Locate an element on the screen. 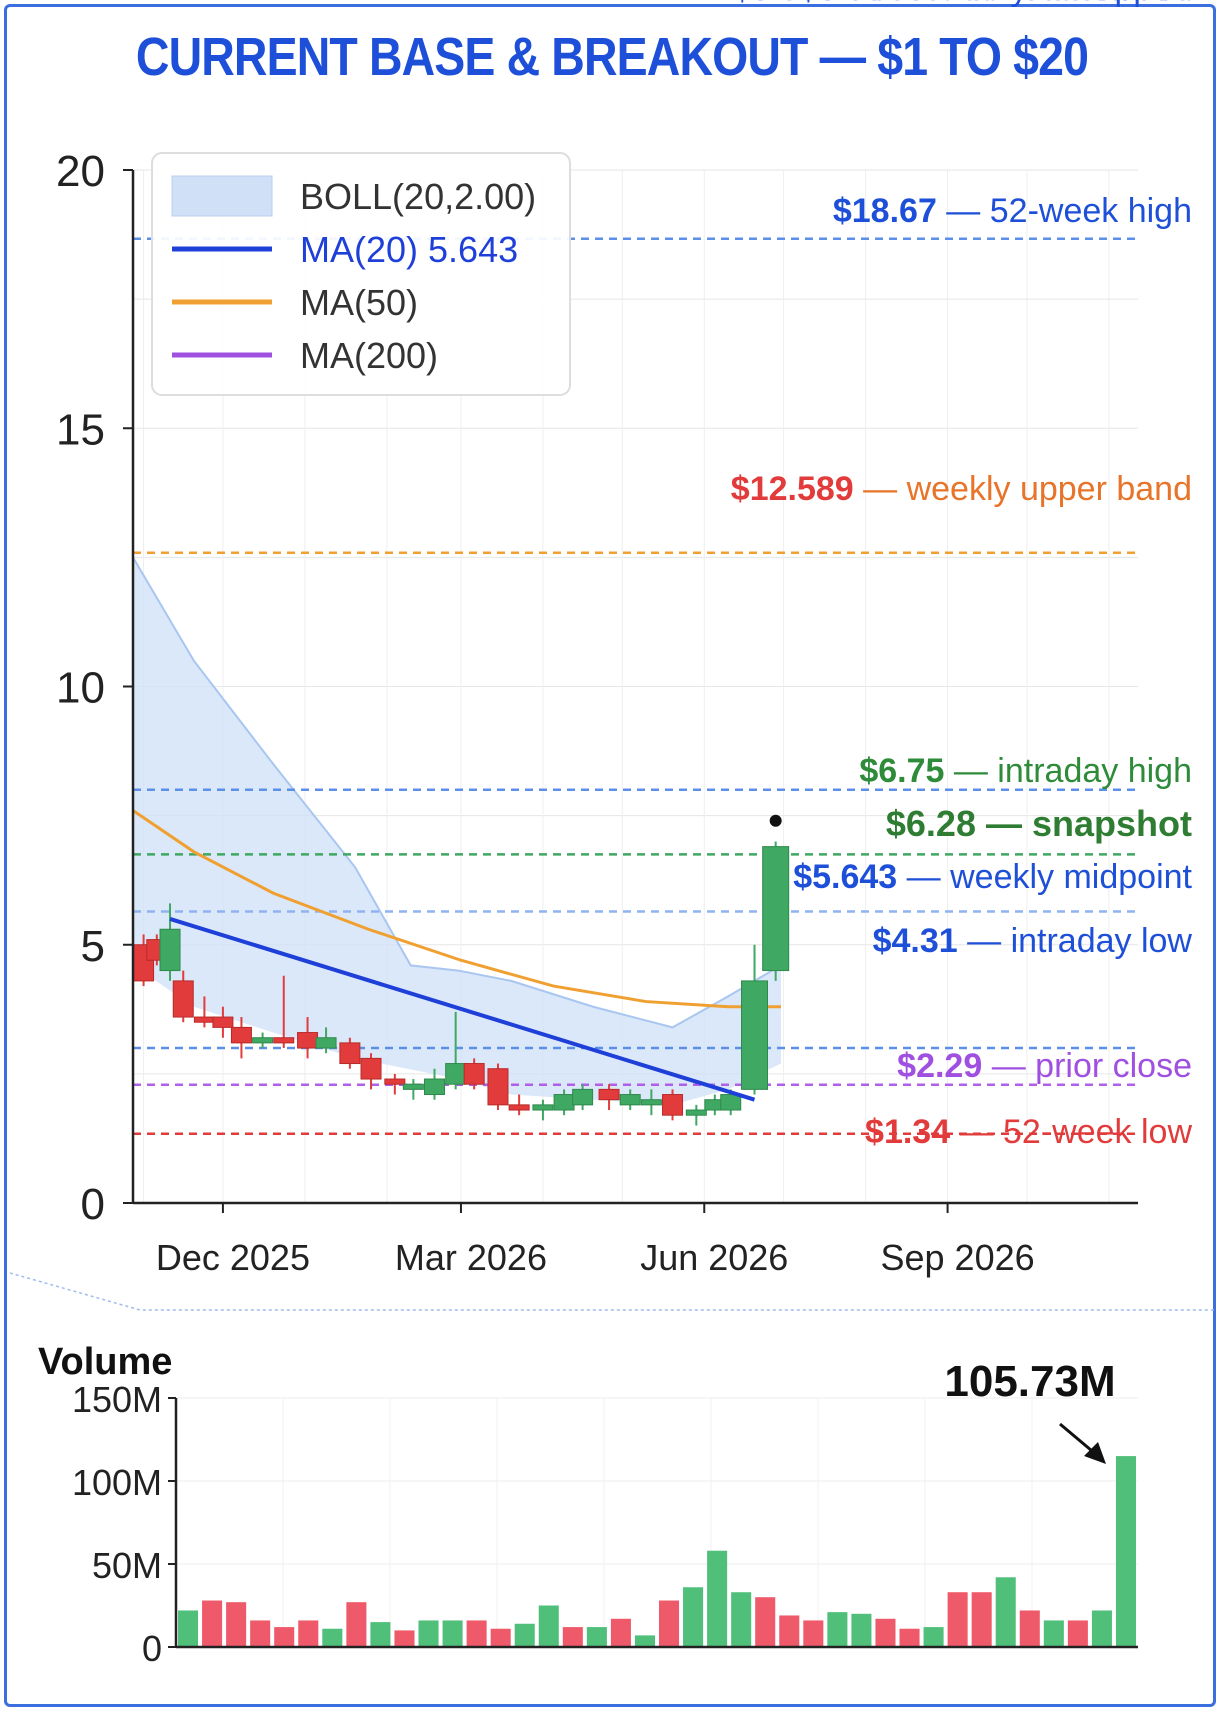  volume-annotation: 105.73M is located at coordinates (1029, 1381).